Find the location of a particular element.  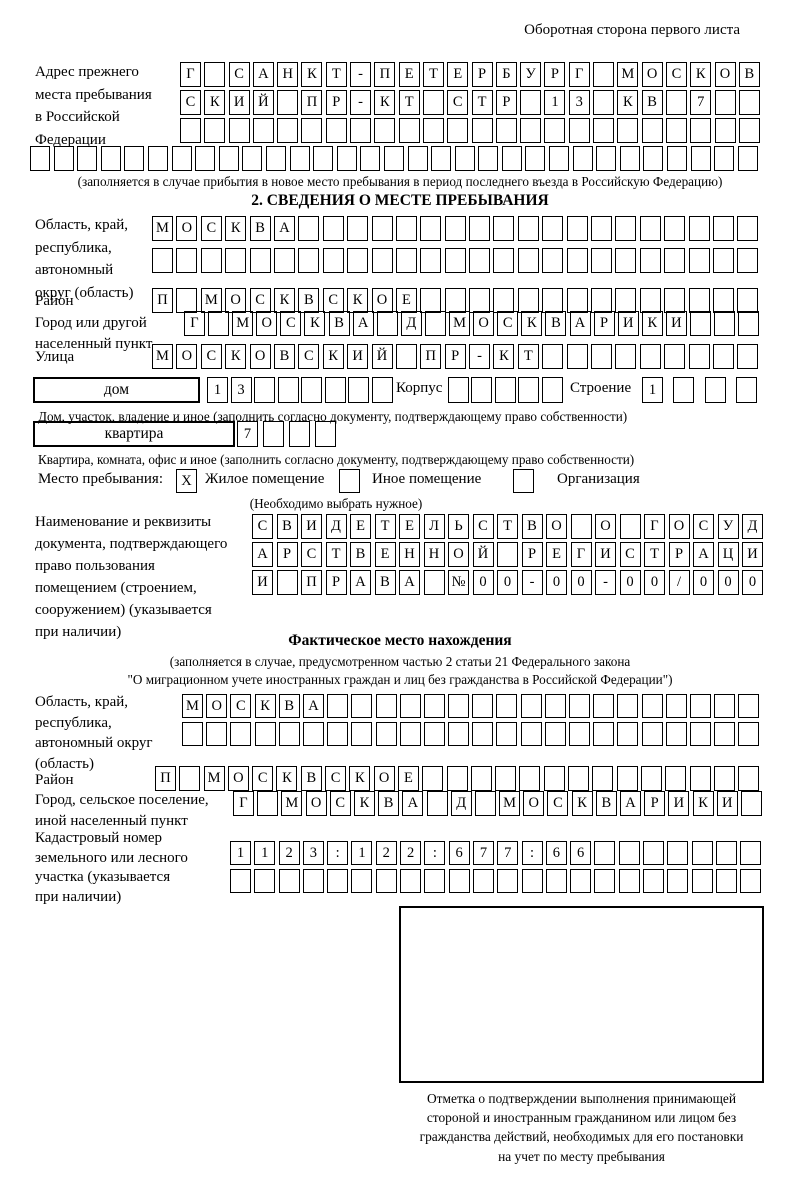

char-box: Й is located at coordinates (263, 102).